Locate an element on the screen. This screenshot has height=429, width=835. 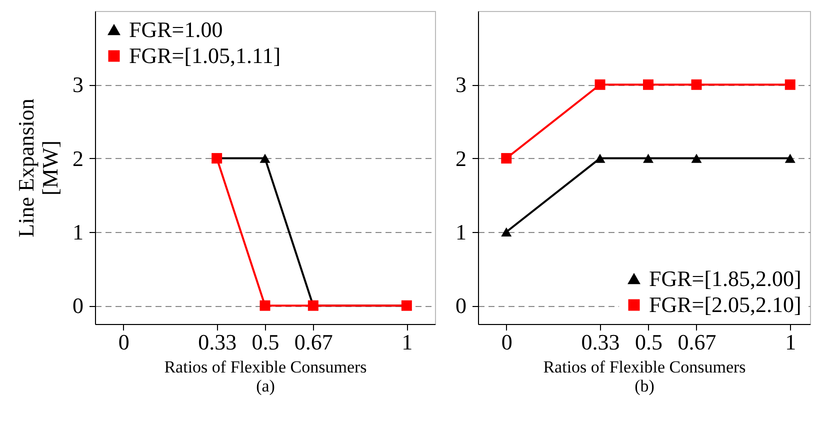
text: (a) is located at coordinates (265, 386).